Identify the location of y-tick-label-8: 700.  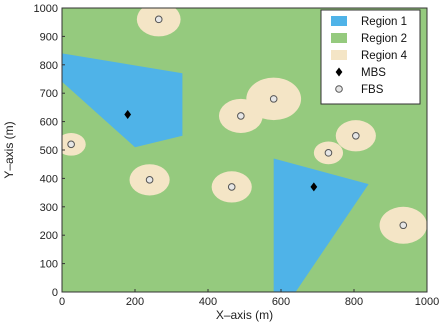
(49, 94).